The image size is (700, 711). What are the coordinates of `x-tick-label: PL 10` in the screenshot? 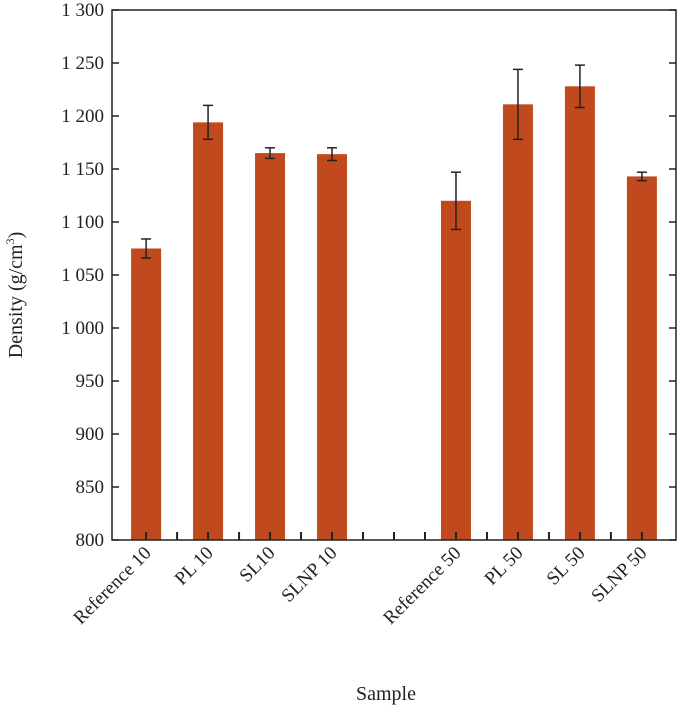 It's located at (194, 566).